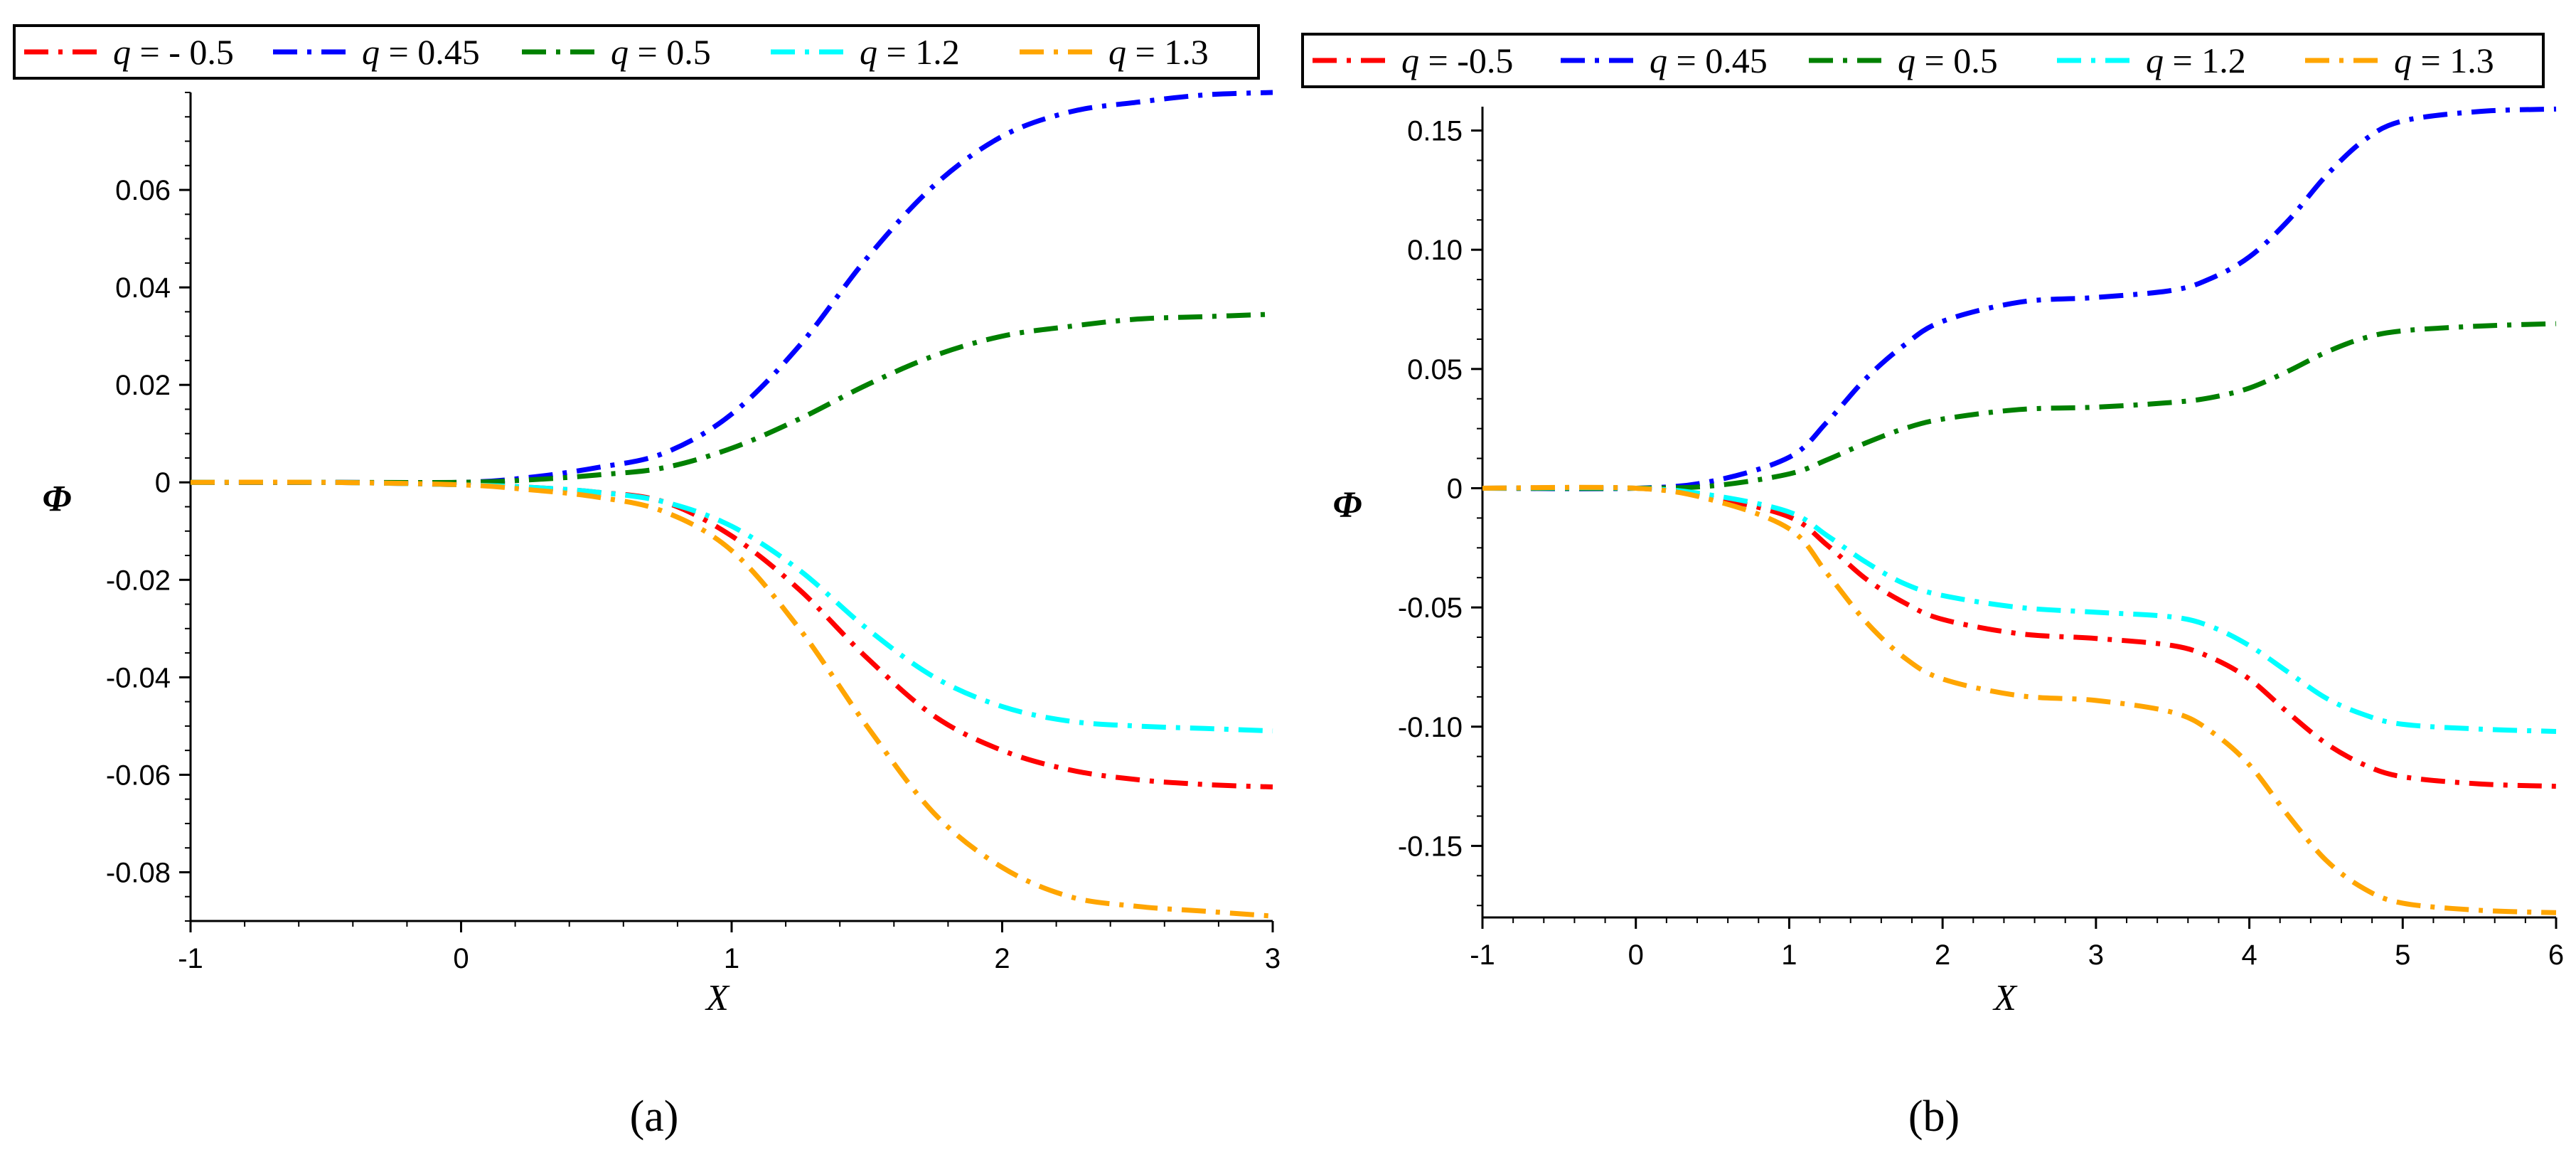 The width and height of the screenshot is (2576, 1150). I want to click on legend: q = - 0.5 q = 0.45 q = 0.5 q = 1.2 q = 1.3, so click(636, 52).